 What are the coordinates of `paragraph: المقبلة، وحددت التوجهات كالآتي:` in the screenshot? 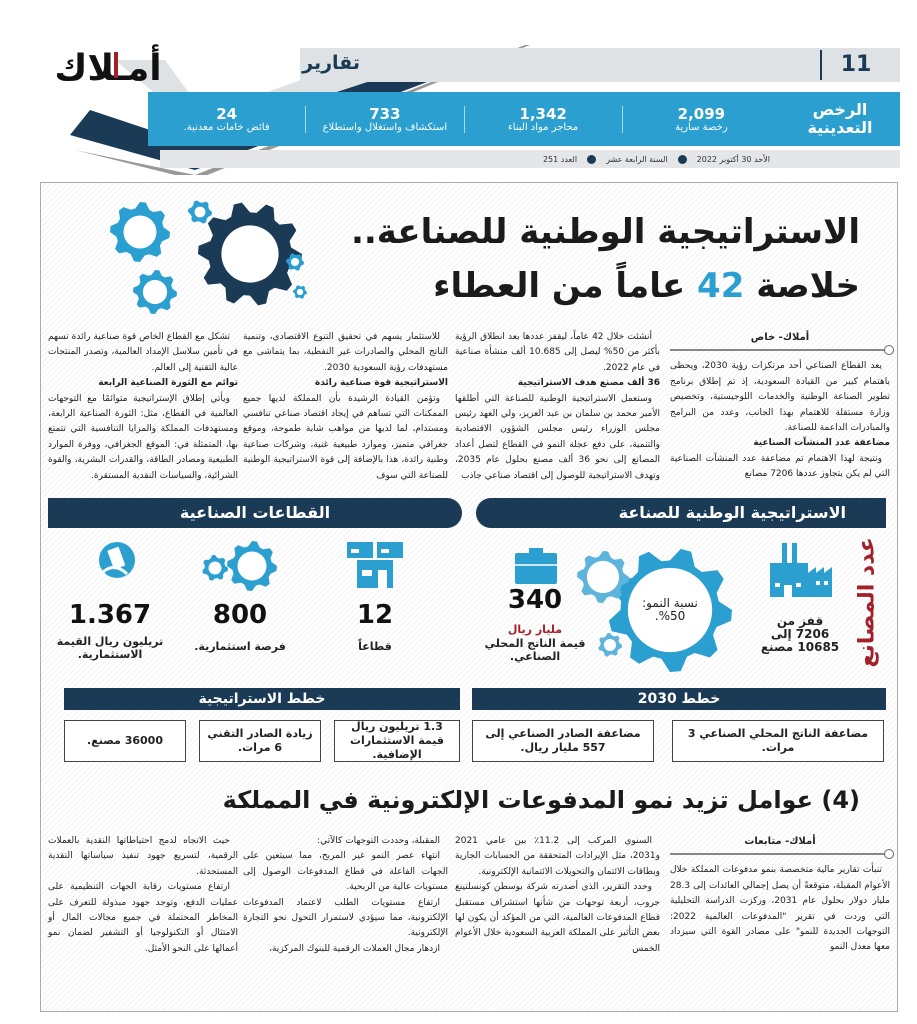 It's located at (378, 841).